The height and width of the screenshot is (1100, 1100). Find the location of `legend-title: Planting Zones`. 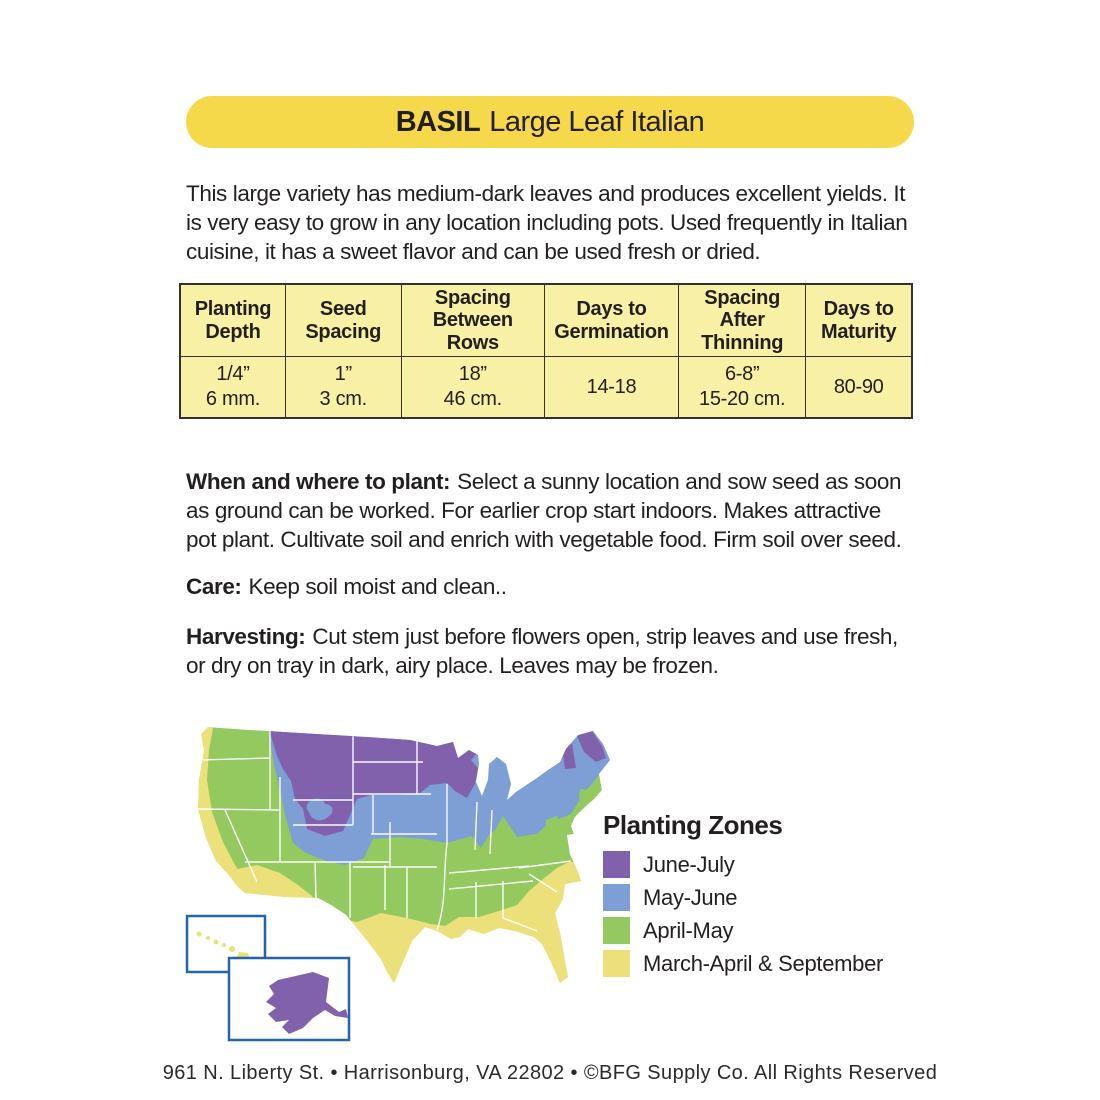

legend-title: Planting Zones is located at coordinates (693, 825).